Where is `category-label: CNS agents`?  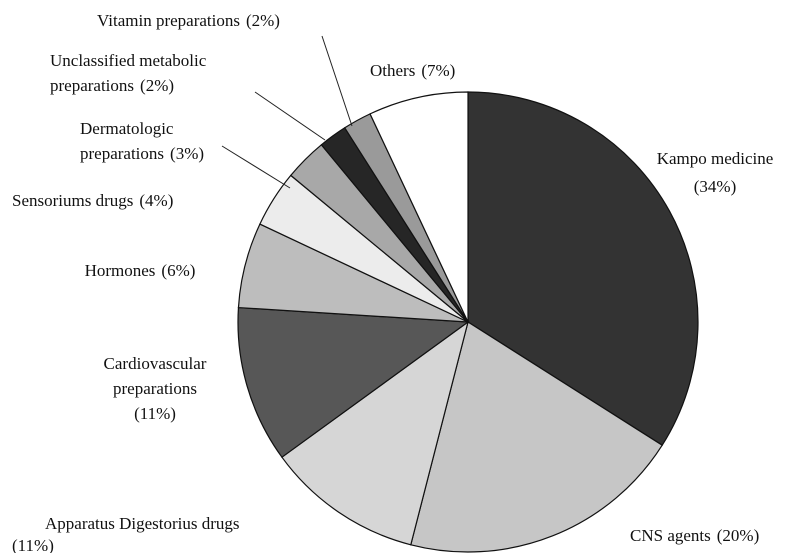
category-label: CNS agents is located at coordinates (670, 535).